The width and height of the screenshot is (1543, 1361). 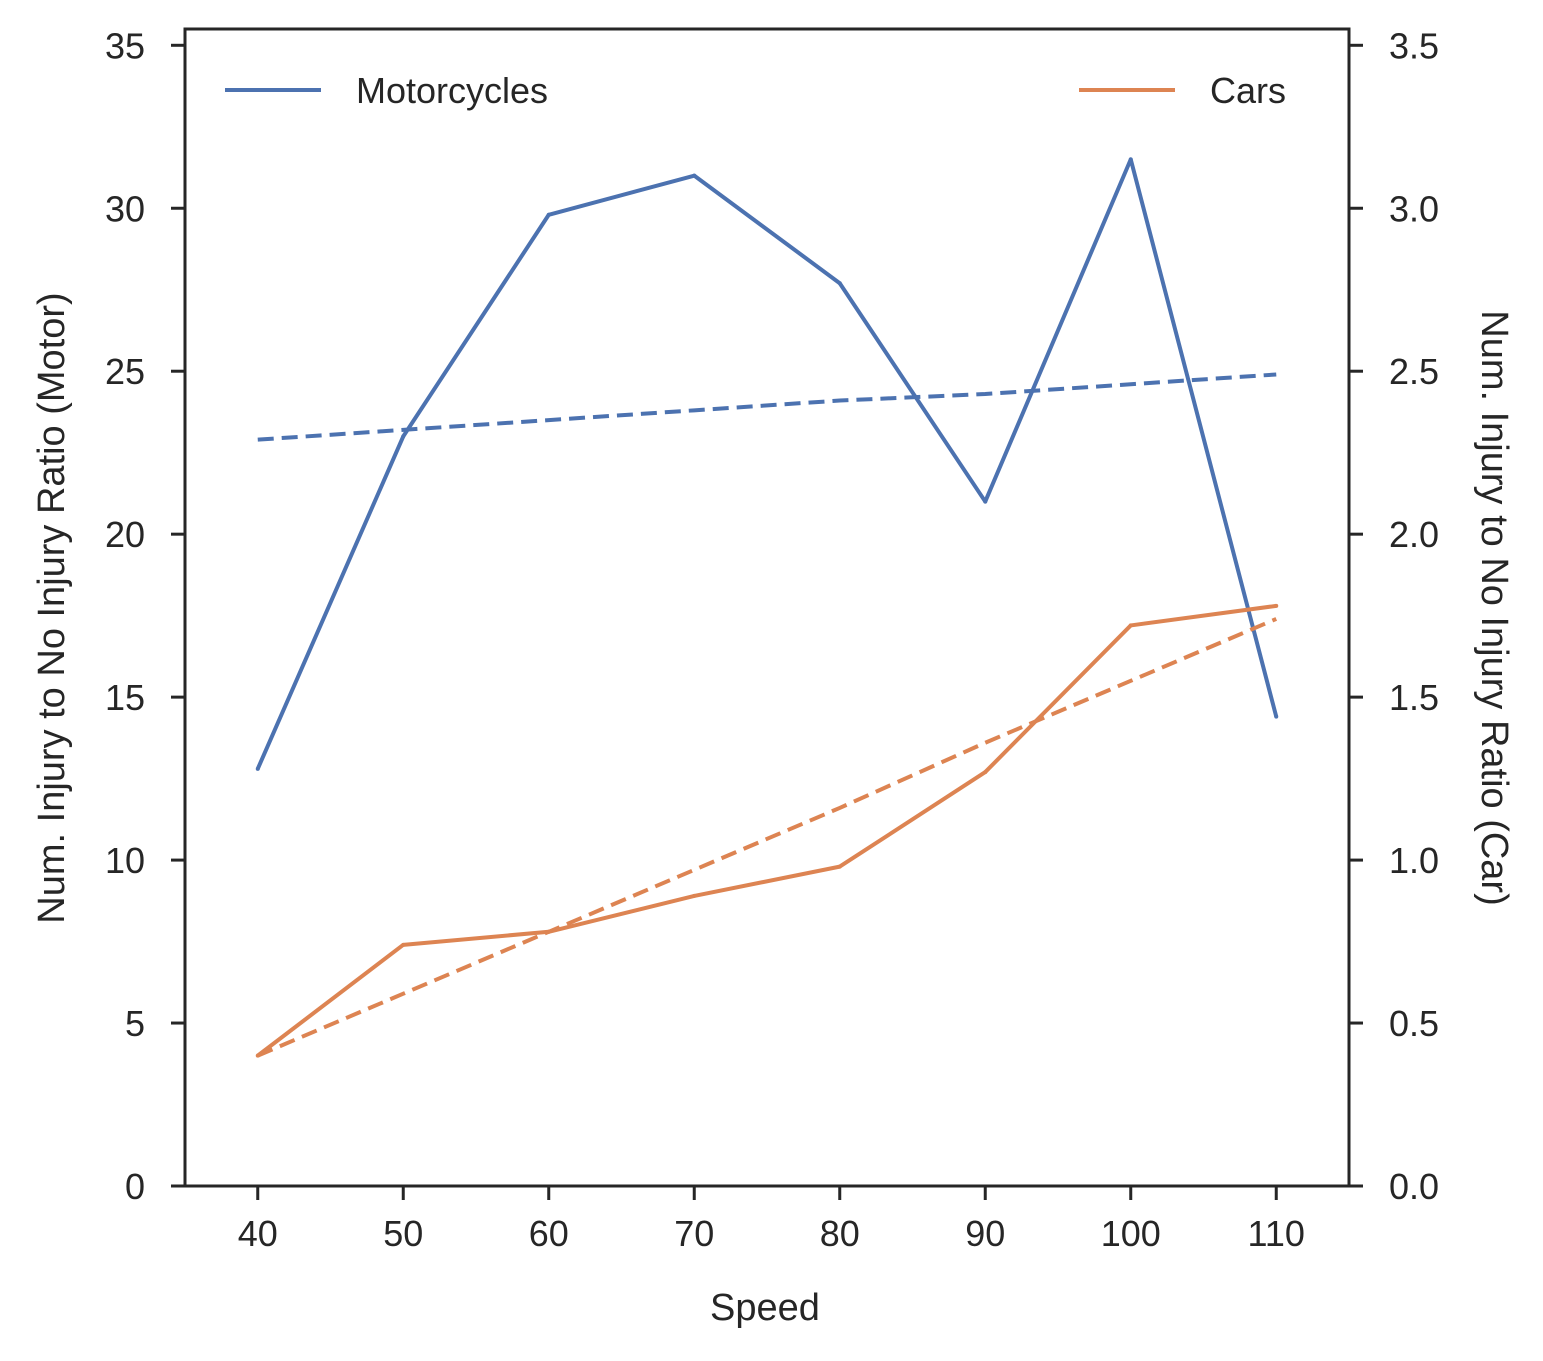 What do you see at coordinates (694, 1233) in the screenshot?
I see `x-tick-label: 70` at bounding box center [694, 1233].